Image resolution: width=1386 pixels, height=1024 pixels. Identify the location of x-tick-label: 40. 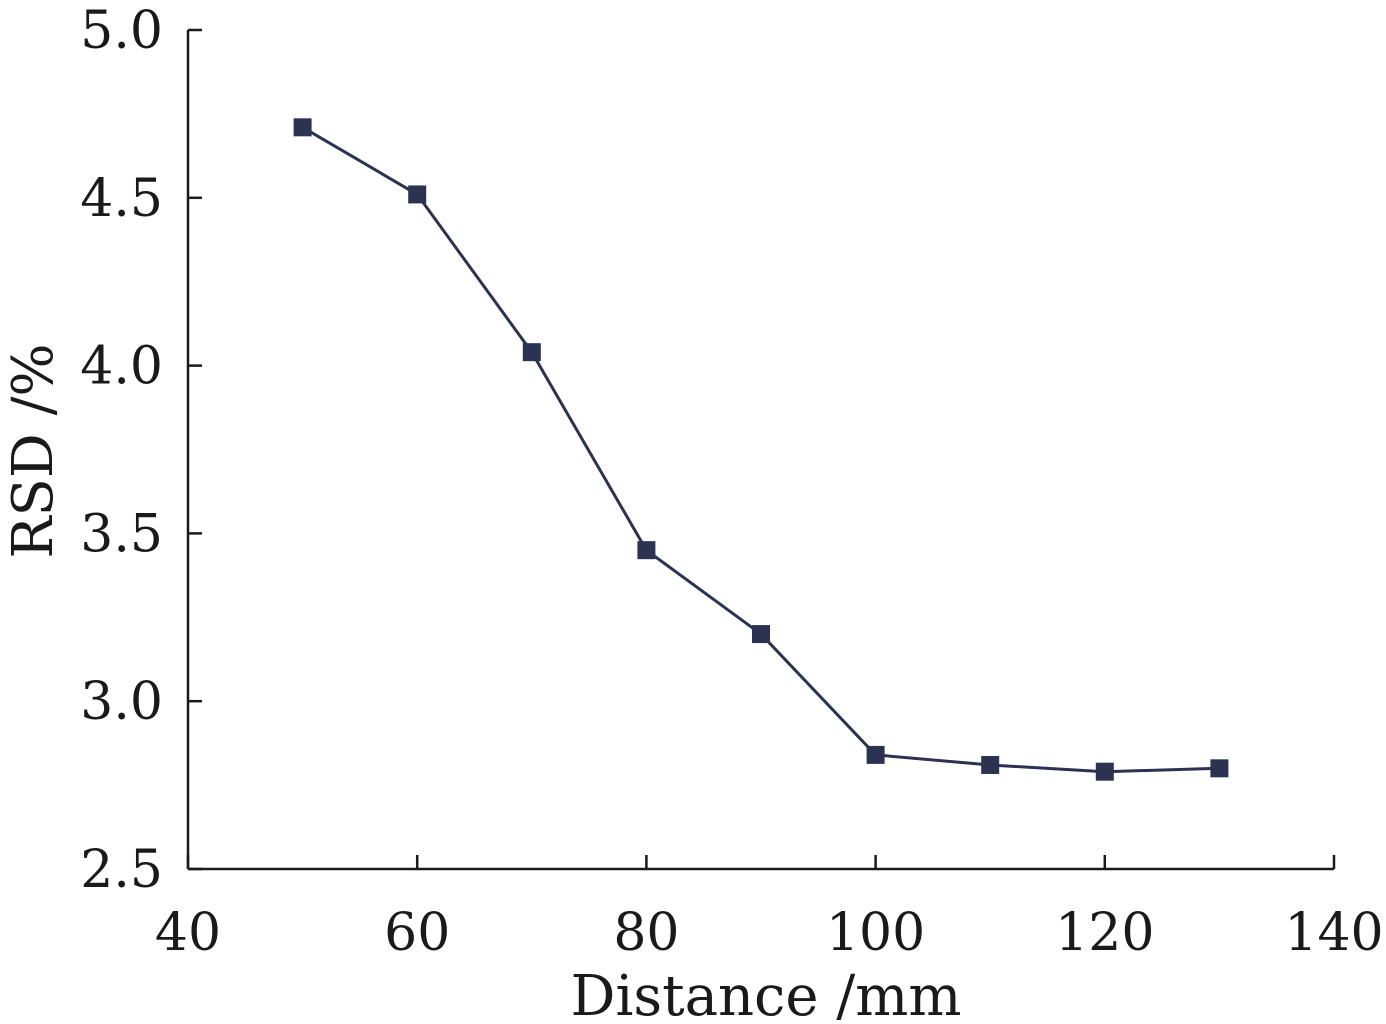
(188, 933).